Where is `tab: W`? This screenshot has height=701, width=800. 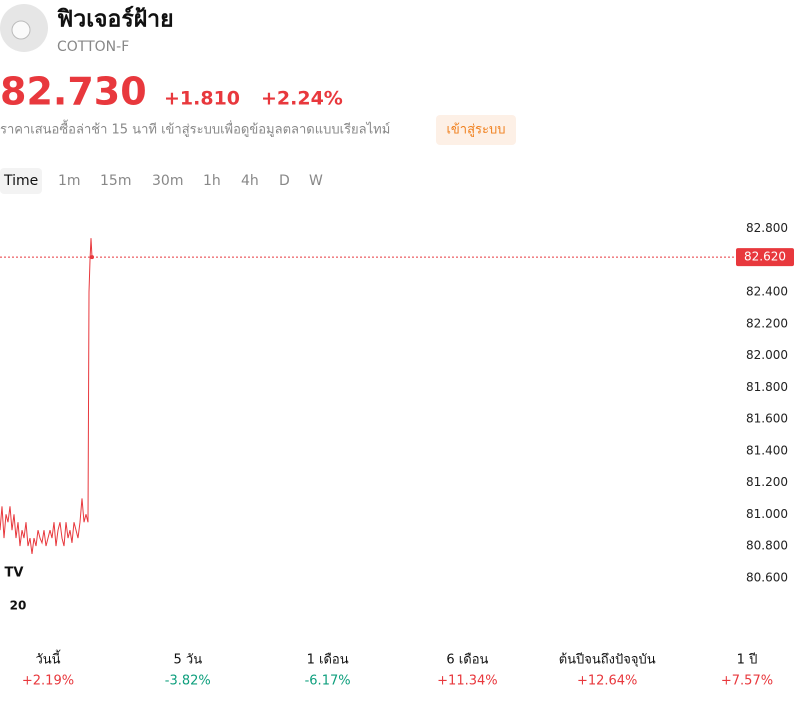 tab: W is located at coordinates (316, 181).